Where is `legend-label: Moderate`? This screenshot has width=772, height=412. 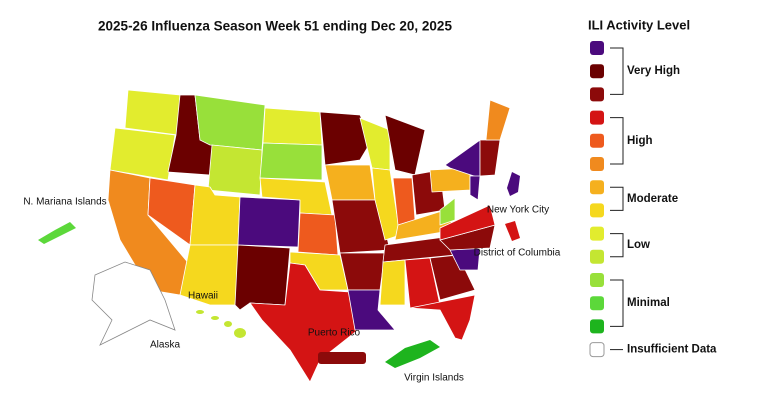 legend-label: Moderate is located at coordinates (652, 199).